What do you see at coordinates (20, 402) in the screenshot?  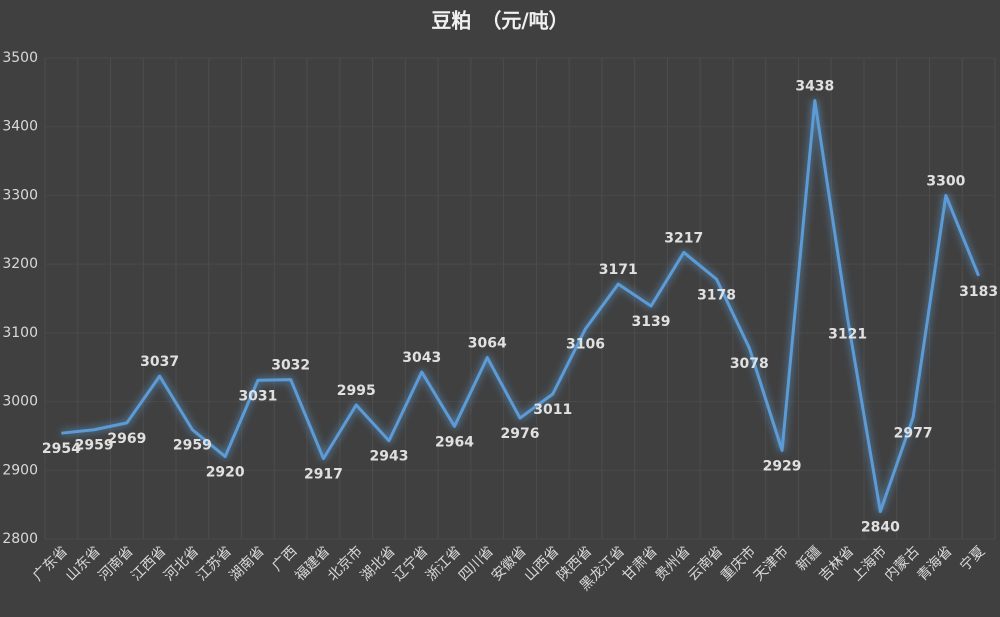 I see `y-tick-label: 3000` at bounding box center [20, 402].